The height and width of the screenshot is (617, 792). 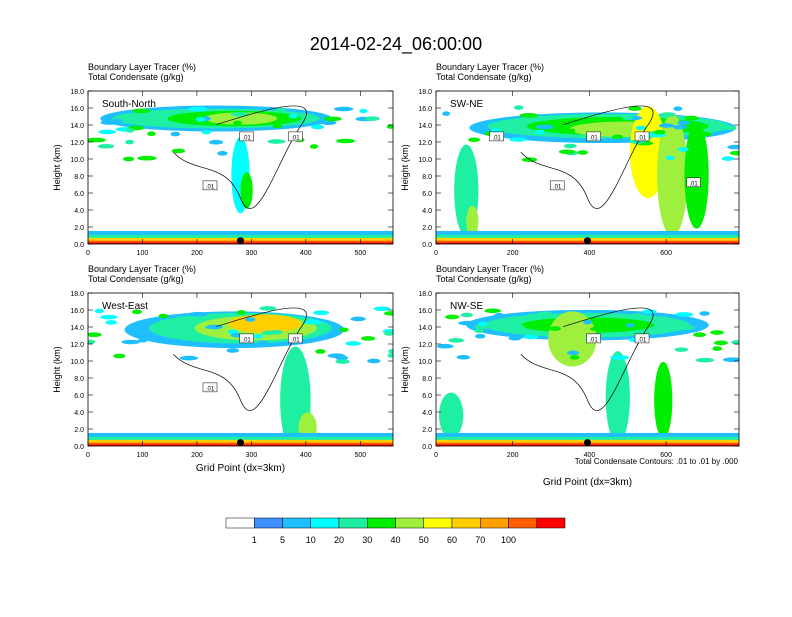 I want to click on colorbar-label: 70, so click(x=480, y=540).